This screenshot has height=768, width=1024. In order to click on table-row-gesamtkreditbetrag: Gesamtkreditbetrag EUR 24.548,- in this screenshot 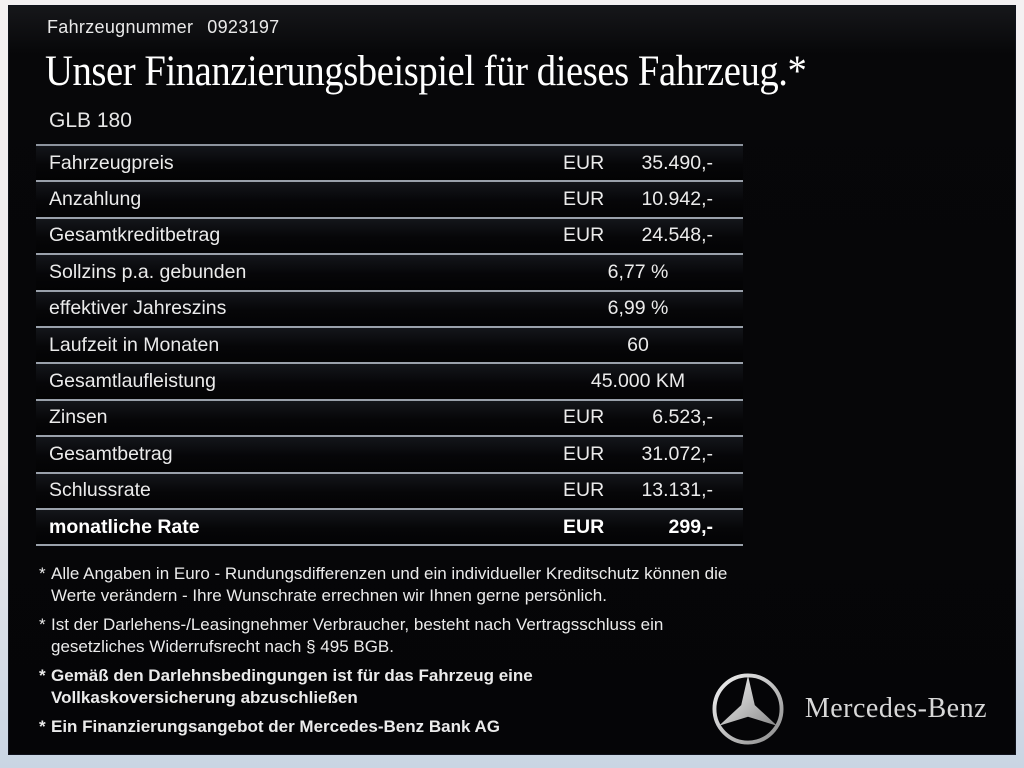, I will do `click(389, 237)`.